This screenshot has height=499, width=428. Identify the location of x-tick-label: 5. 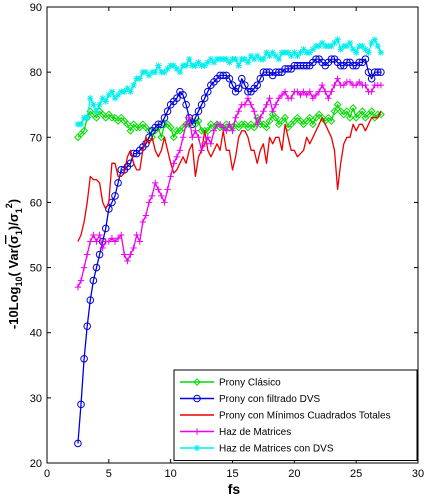
(109, 474).